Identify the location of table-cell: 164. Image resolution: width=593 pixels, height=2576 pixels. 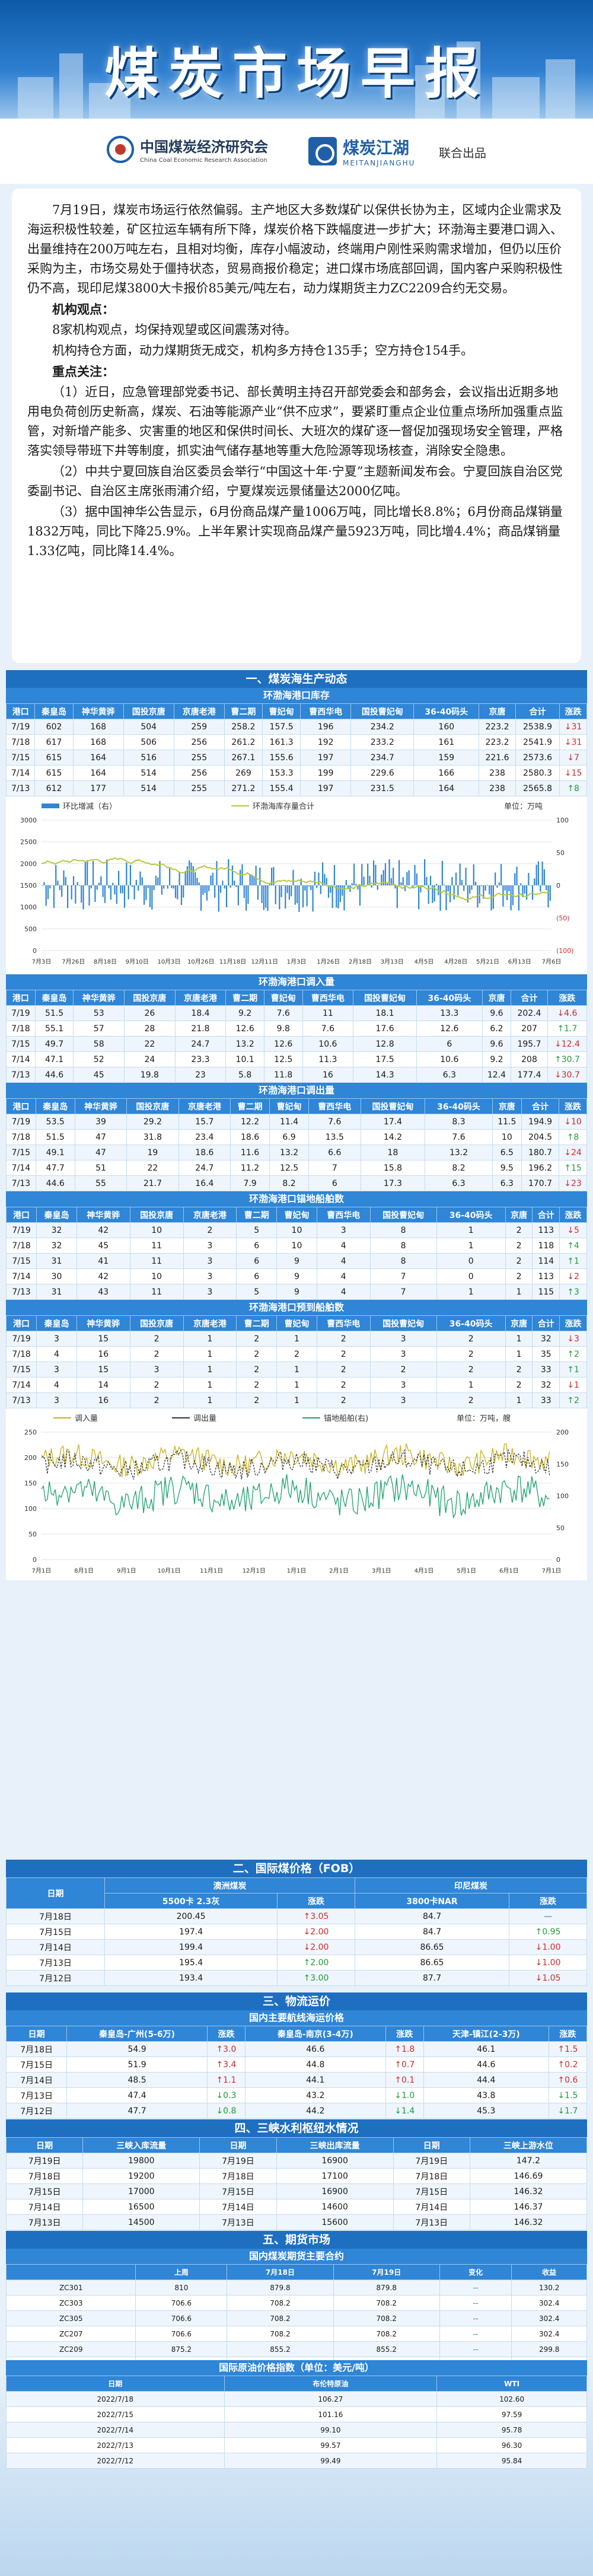
(98, 773).